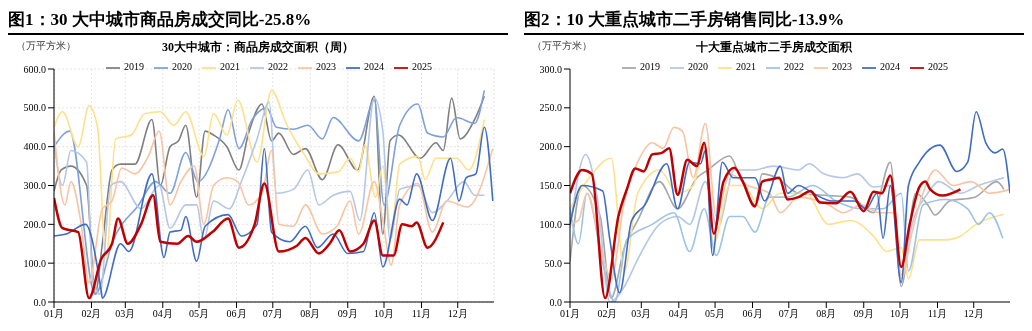  I want to click on chart-title: 图1：30 大中城市商品房成交同比-25.8%, so click(258, 21).